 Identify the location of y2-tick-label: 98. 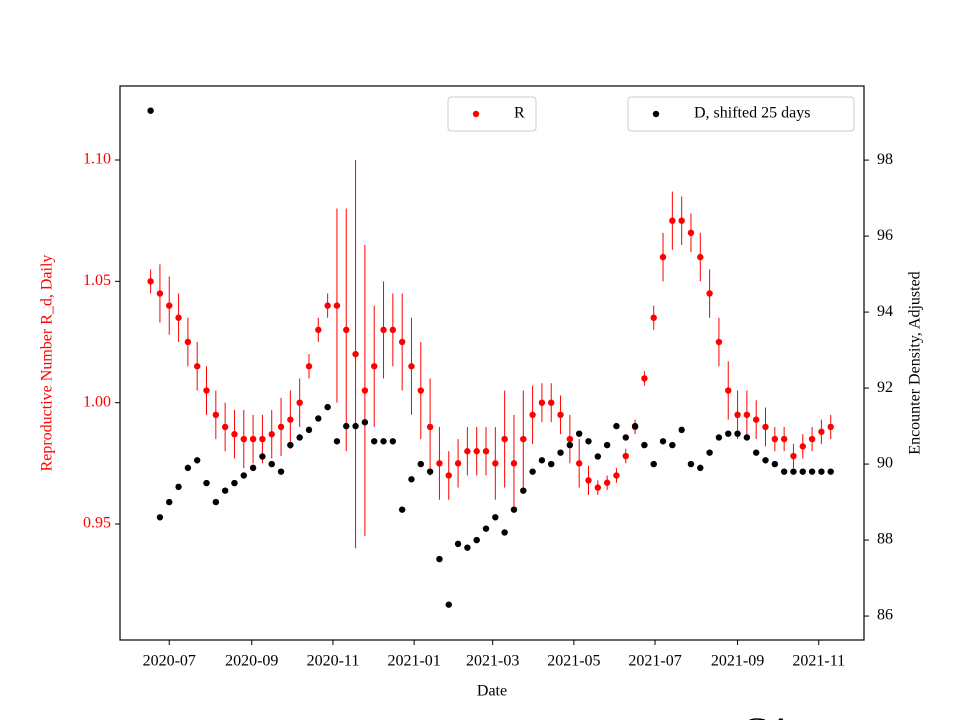
(885, 159).